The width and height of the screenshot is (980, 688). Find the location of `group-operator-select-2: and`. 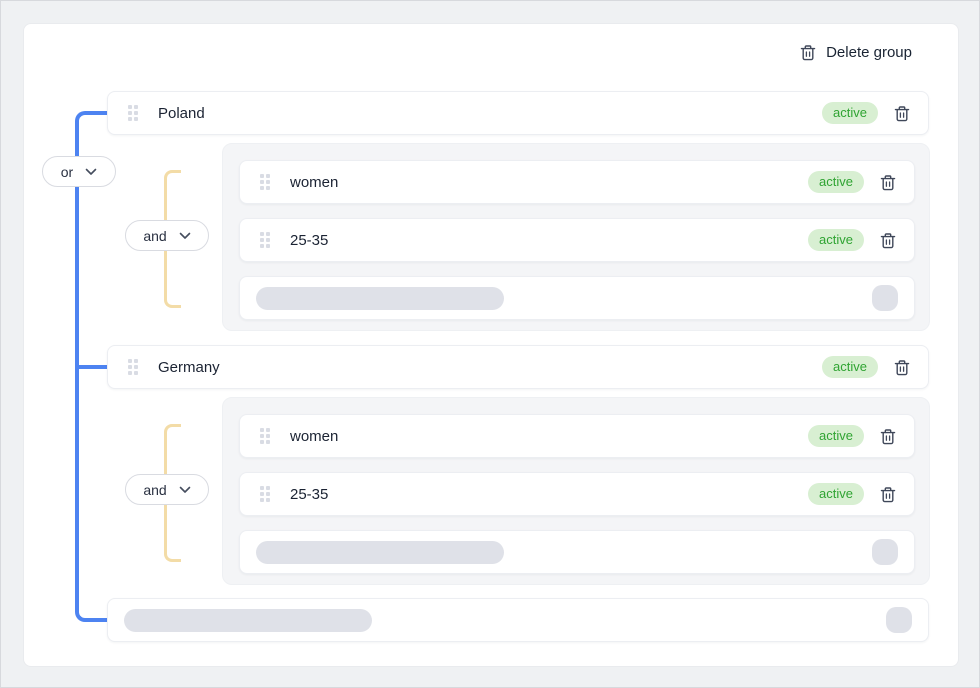

group-operator-select-2: and is located at coordinates (167, 489).